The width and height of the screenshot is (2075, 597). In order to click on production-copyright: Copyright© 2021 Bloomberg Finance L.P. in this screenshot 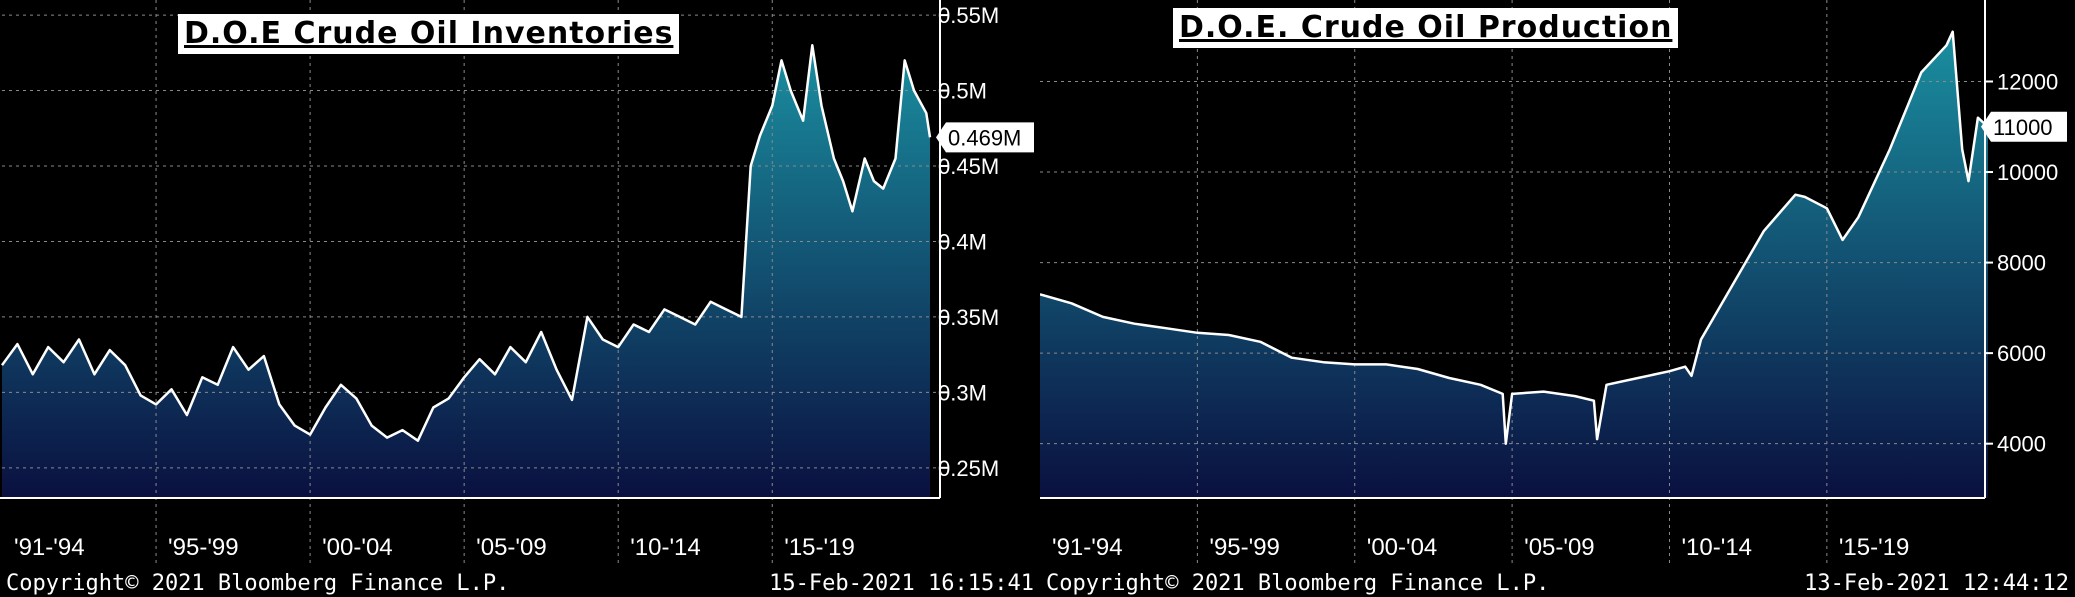, I will do `click(1298, 583)`.